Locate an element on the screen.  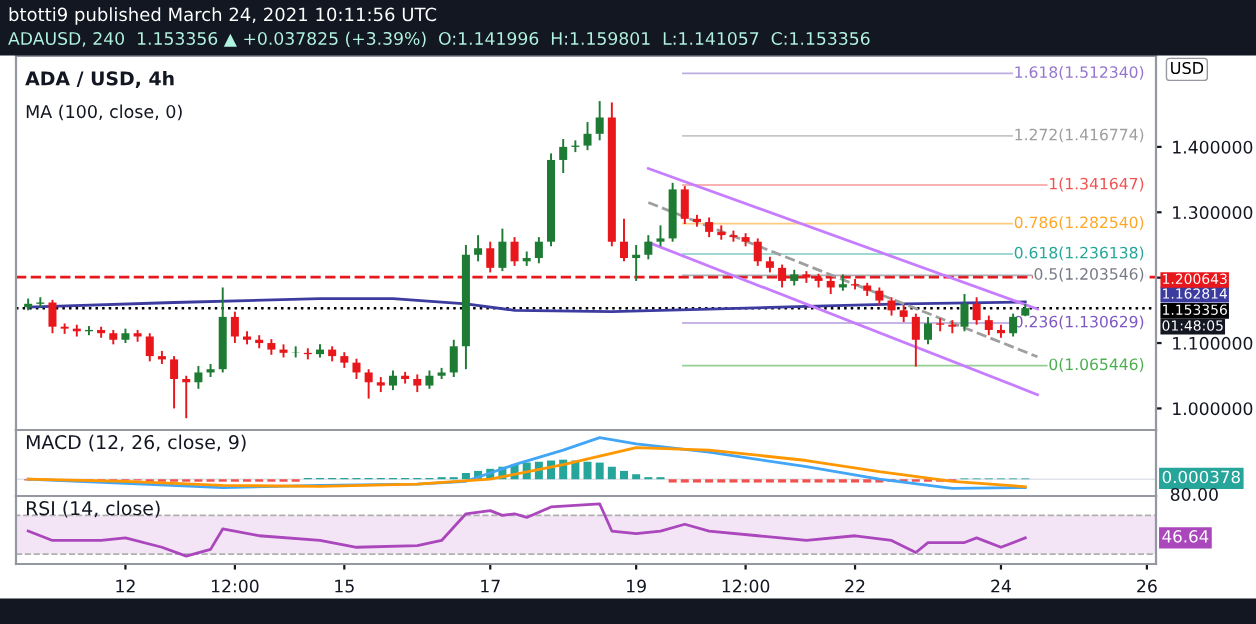
x-tick-label: 17 is located at coordinates (490, 586).